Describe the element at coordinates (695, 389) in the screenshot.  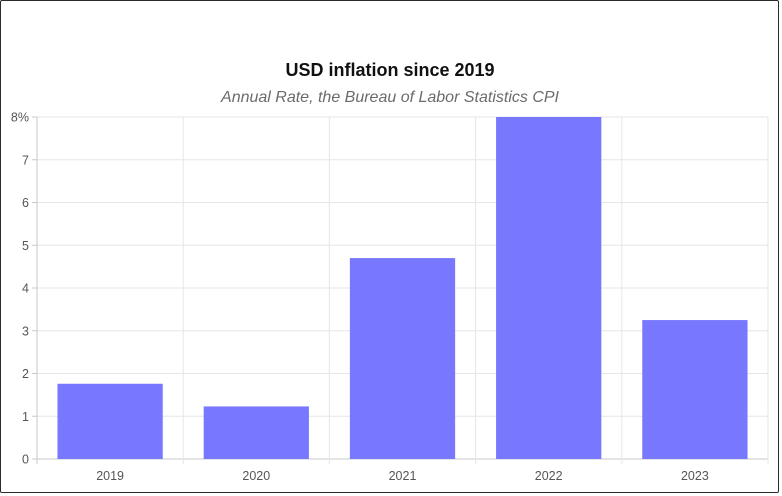
I see `bar-2023` at that location.